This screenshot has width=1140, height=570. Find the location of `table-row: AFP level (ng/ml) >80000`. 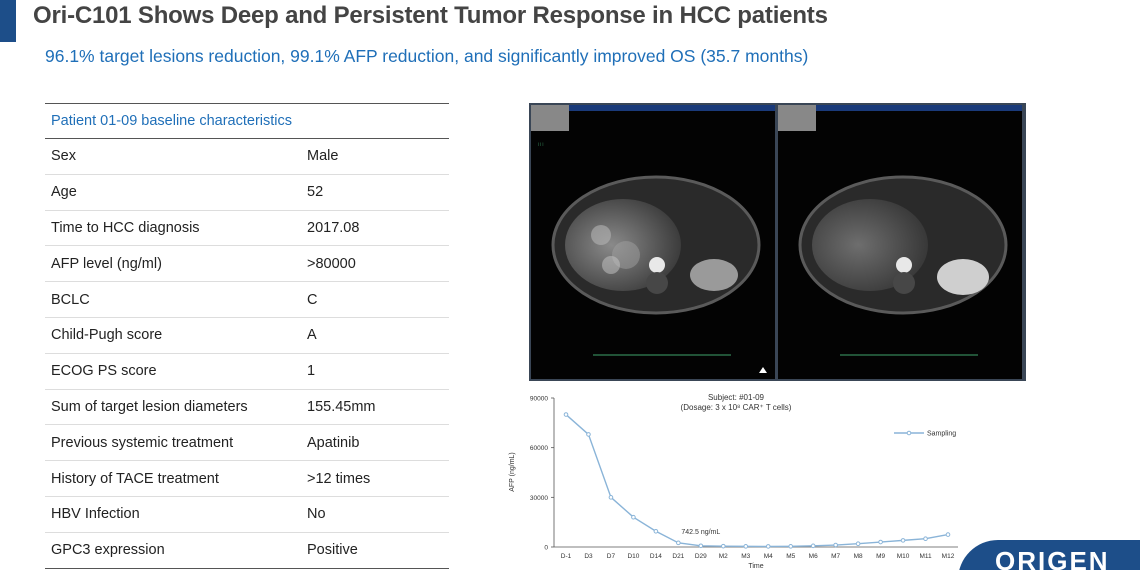

table-row: AFP level (ng/ml) >80000 is located at coordinates (247, 264).